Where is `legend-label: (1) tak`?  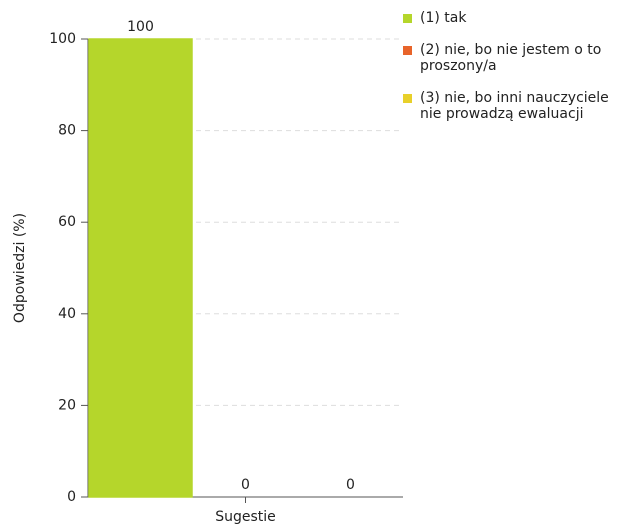 legend-label: (1) tak is located at coordinates (443, 18).